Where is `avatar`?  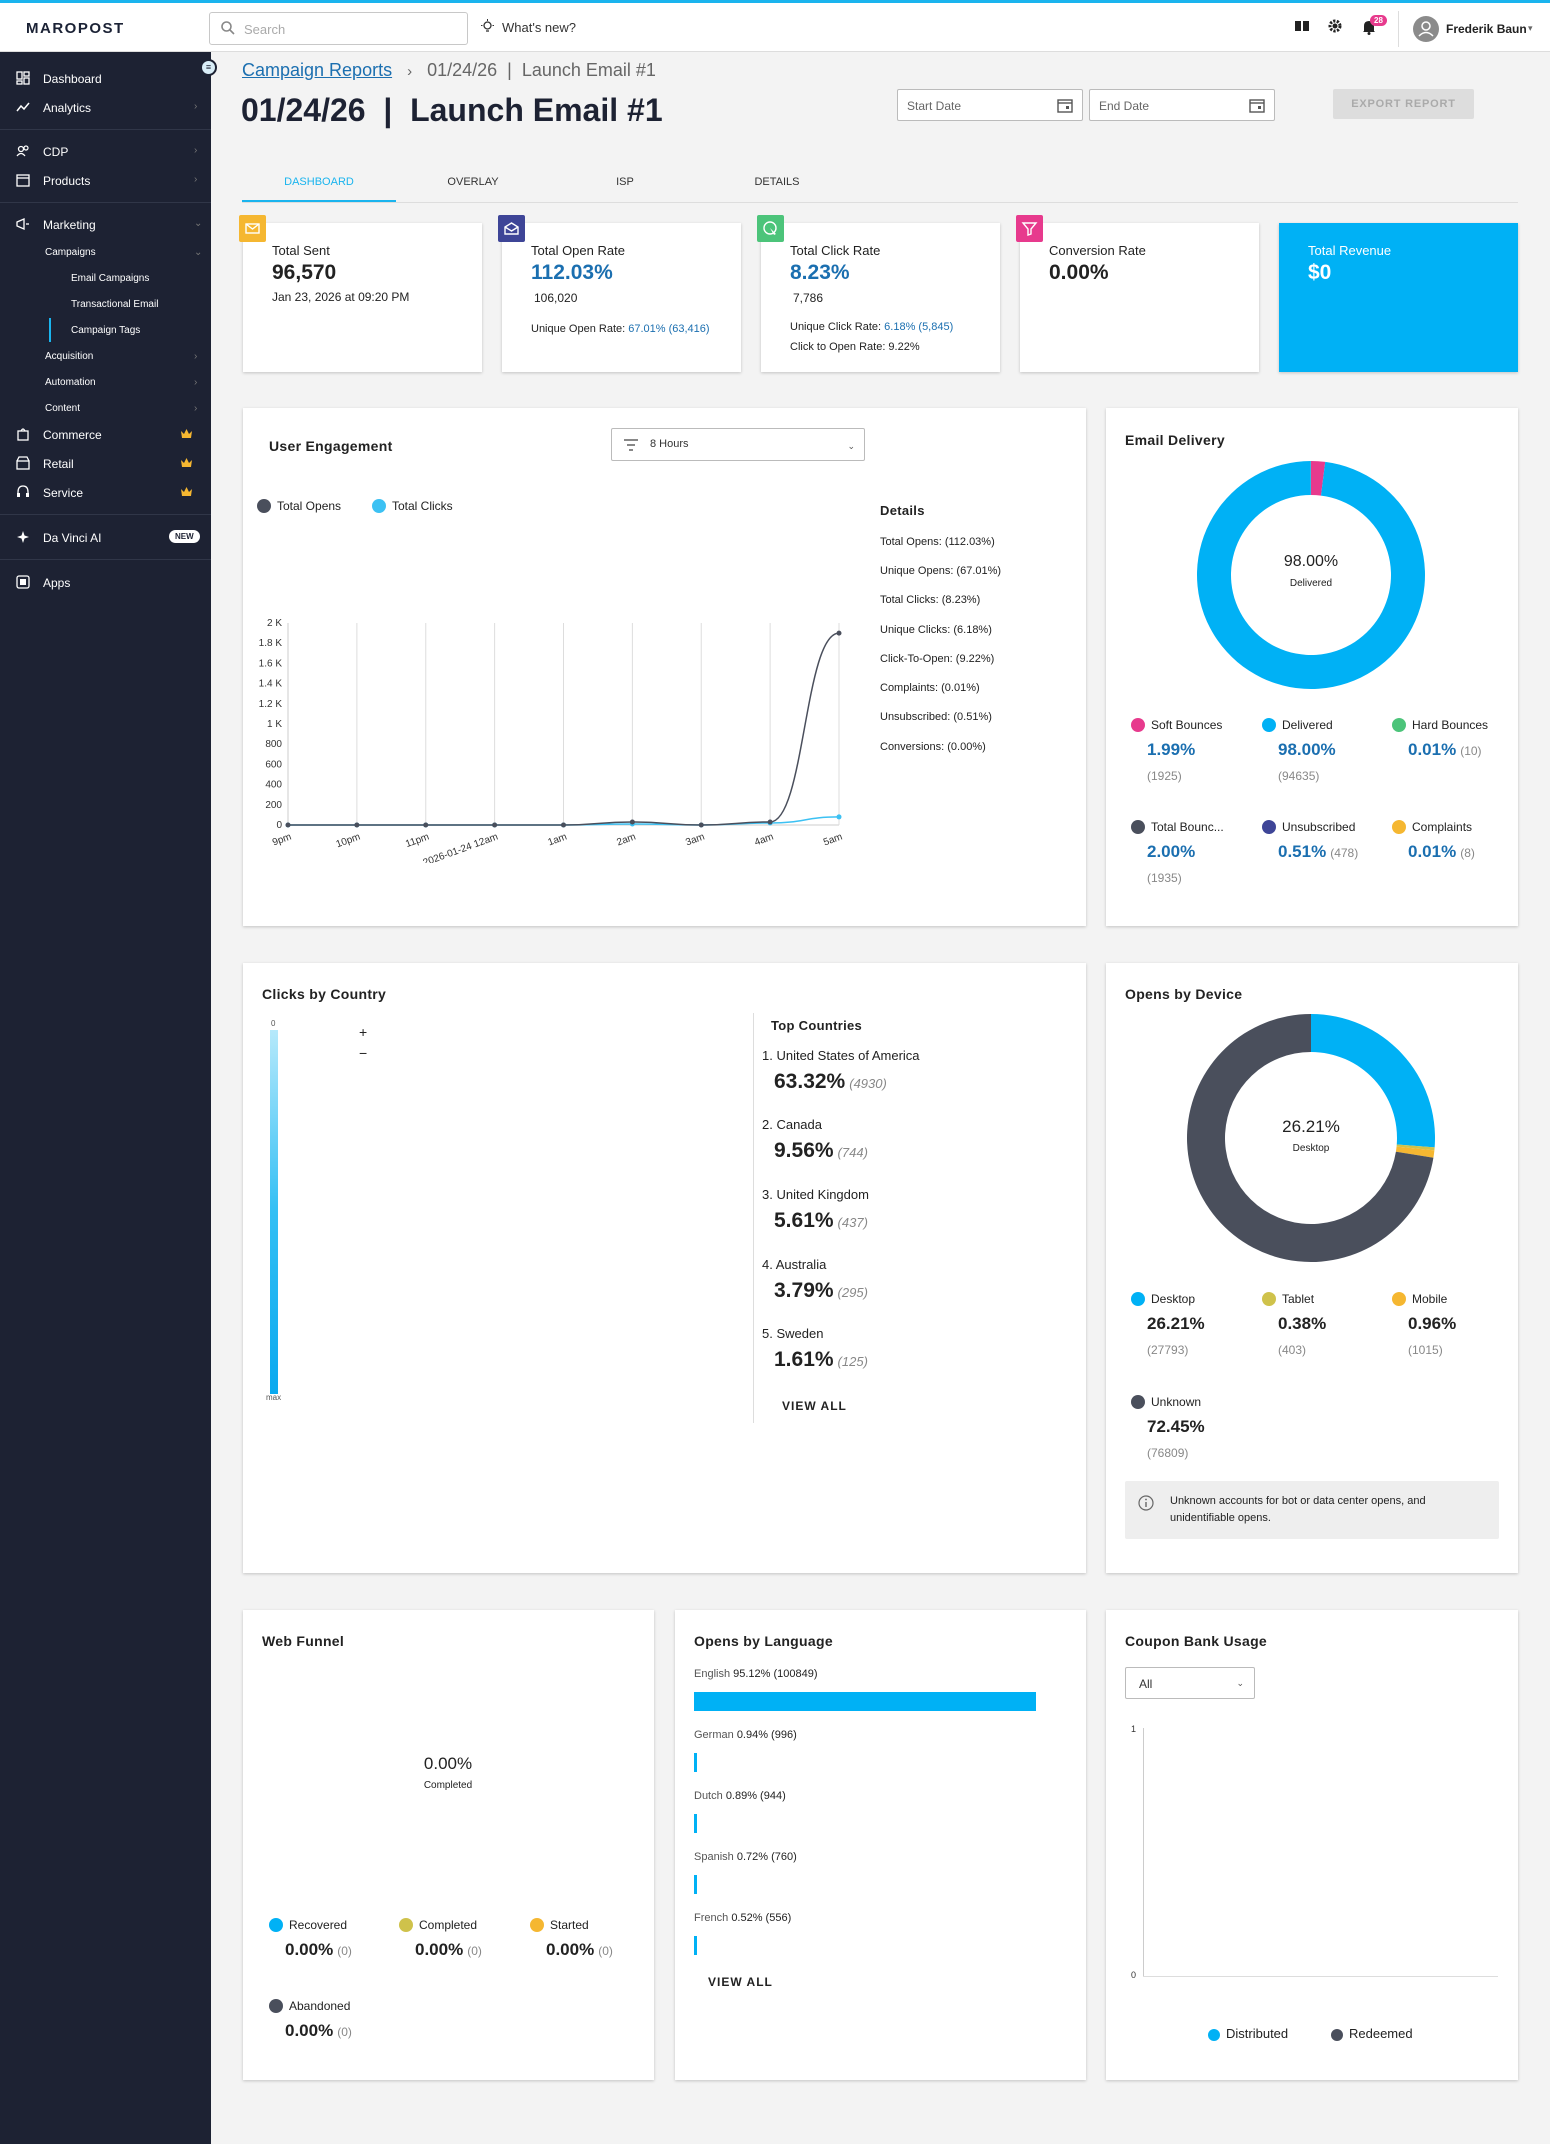 avatar is located at coordinates (1426, 29).